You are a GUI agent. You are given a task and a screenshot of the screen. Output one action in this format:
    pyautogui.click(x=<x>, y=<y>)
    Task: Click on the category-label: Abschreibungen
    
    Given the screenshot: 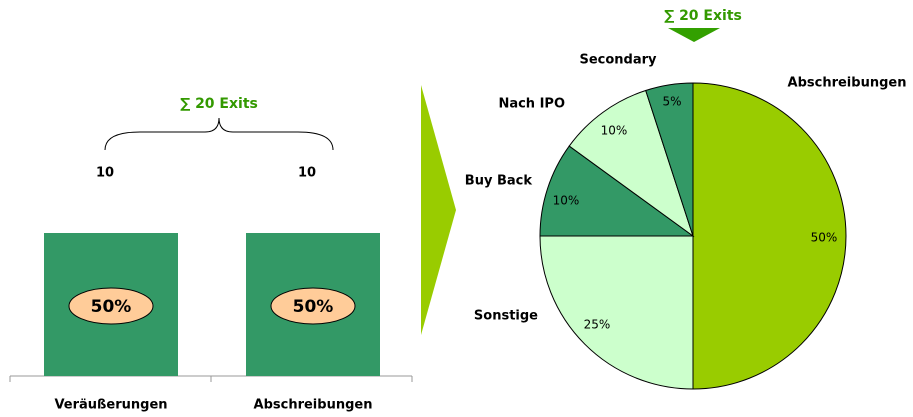 What is the action you would take?
    pyautogui.click(x=313, y=405)
    